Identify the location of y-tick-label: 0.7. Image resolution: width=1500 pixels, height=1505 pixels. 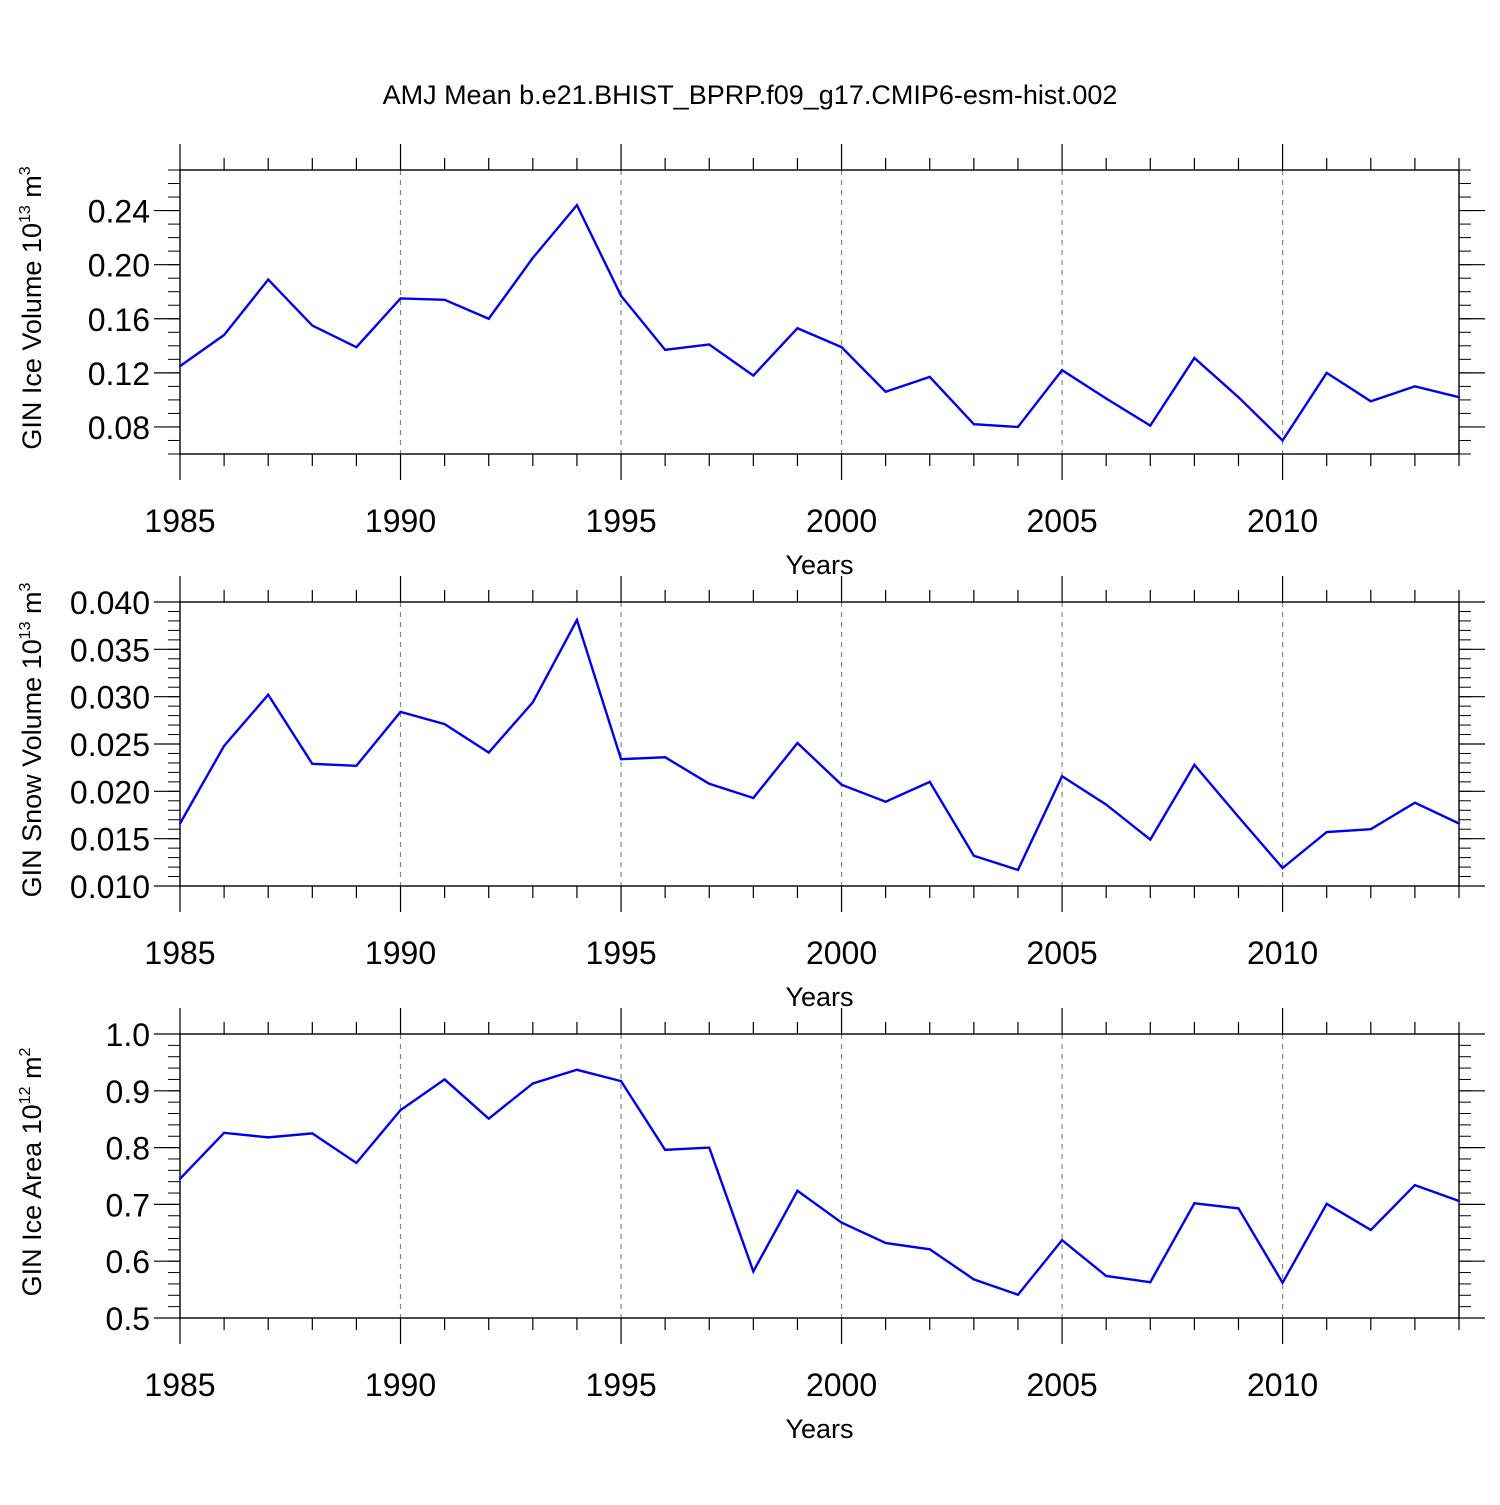
(128, 1205).